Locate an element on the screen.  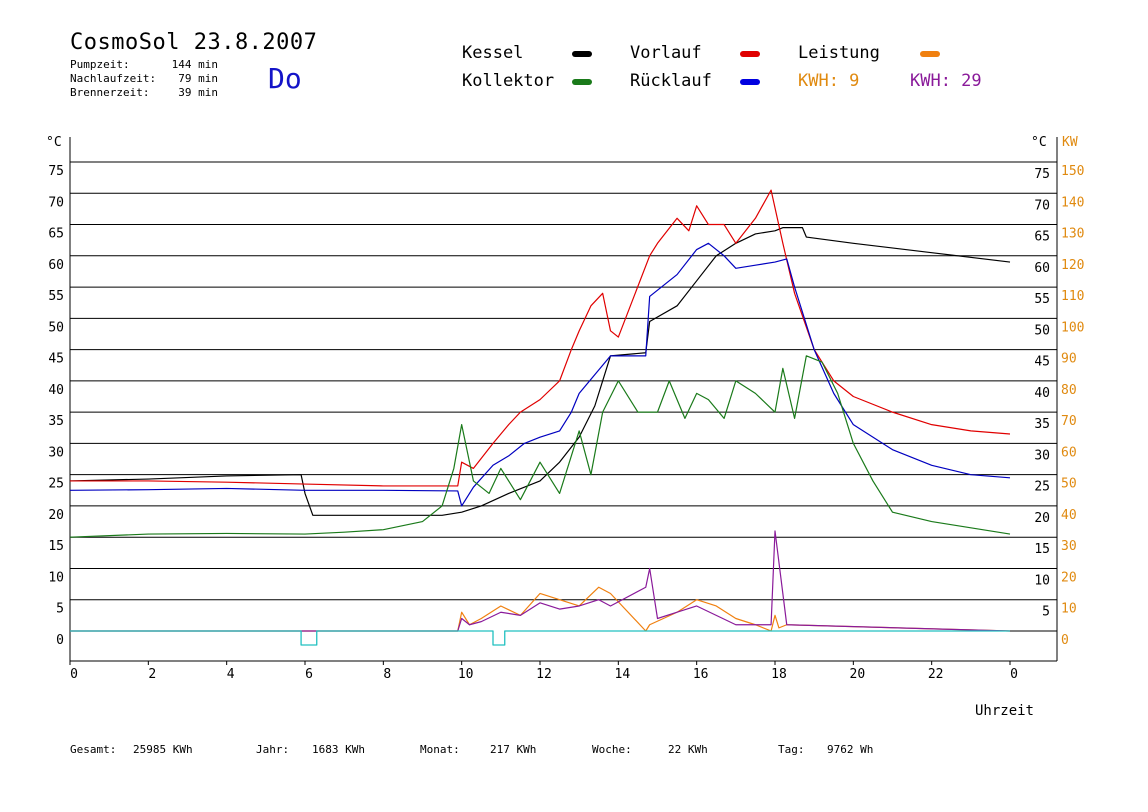
legend-label-leistung: Leistung is located at coordinates (839, 53).